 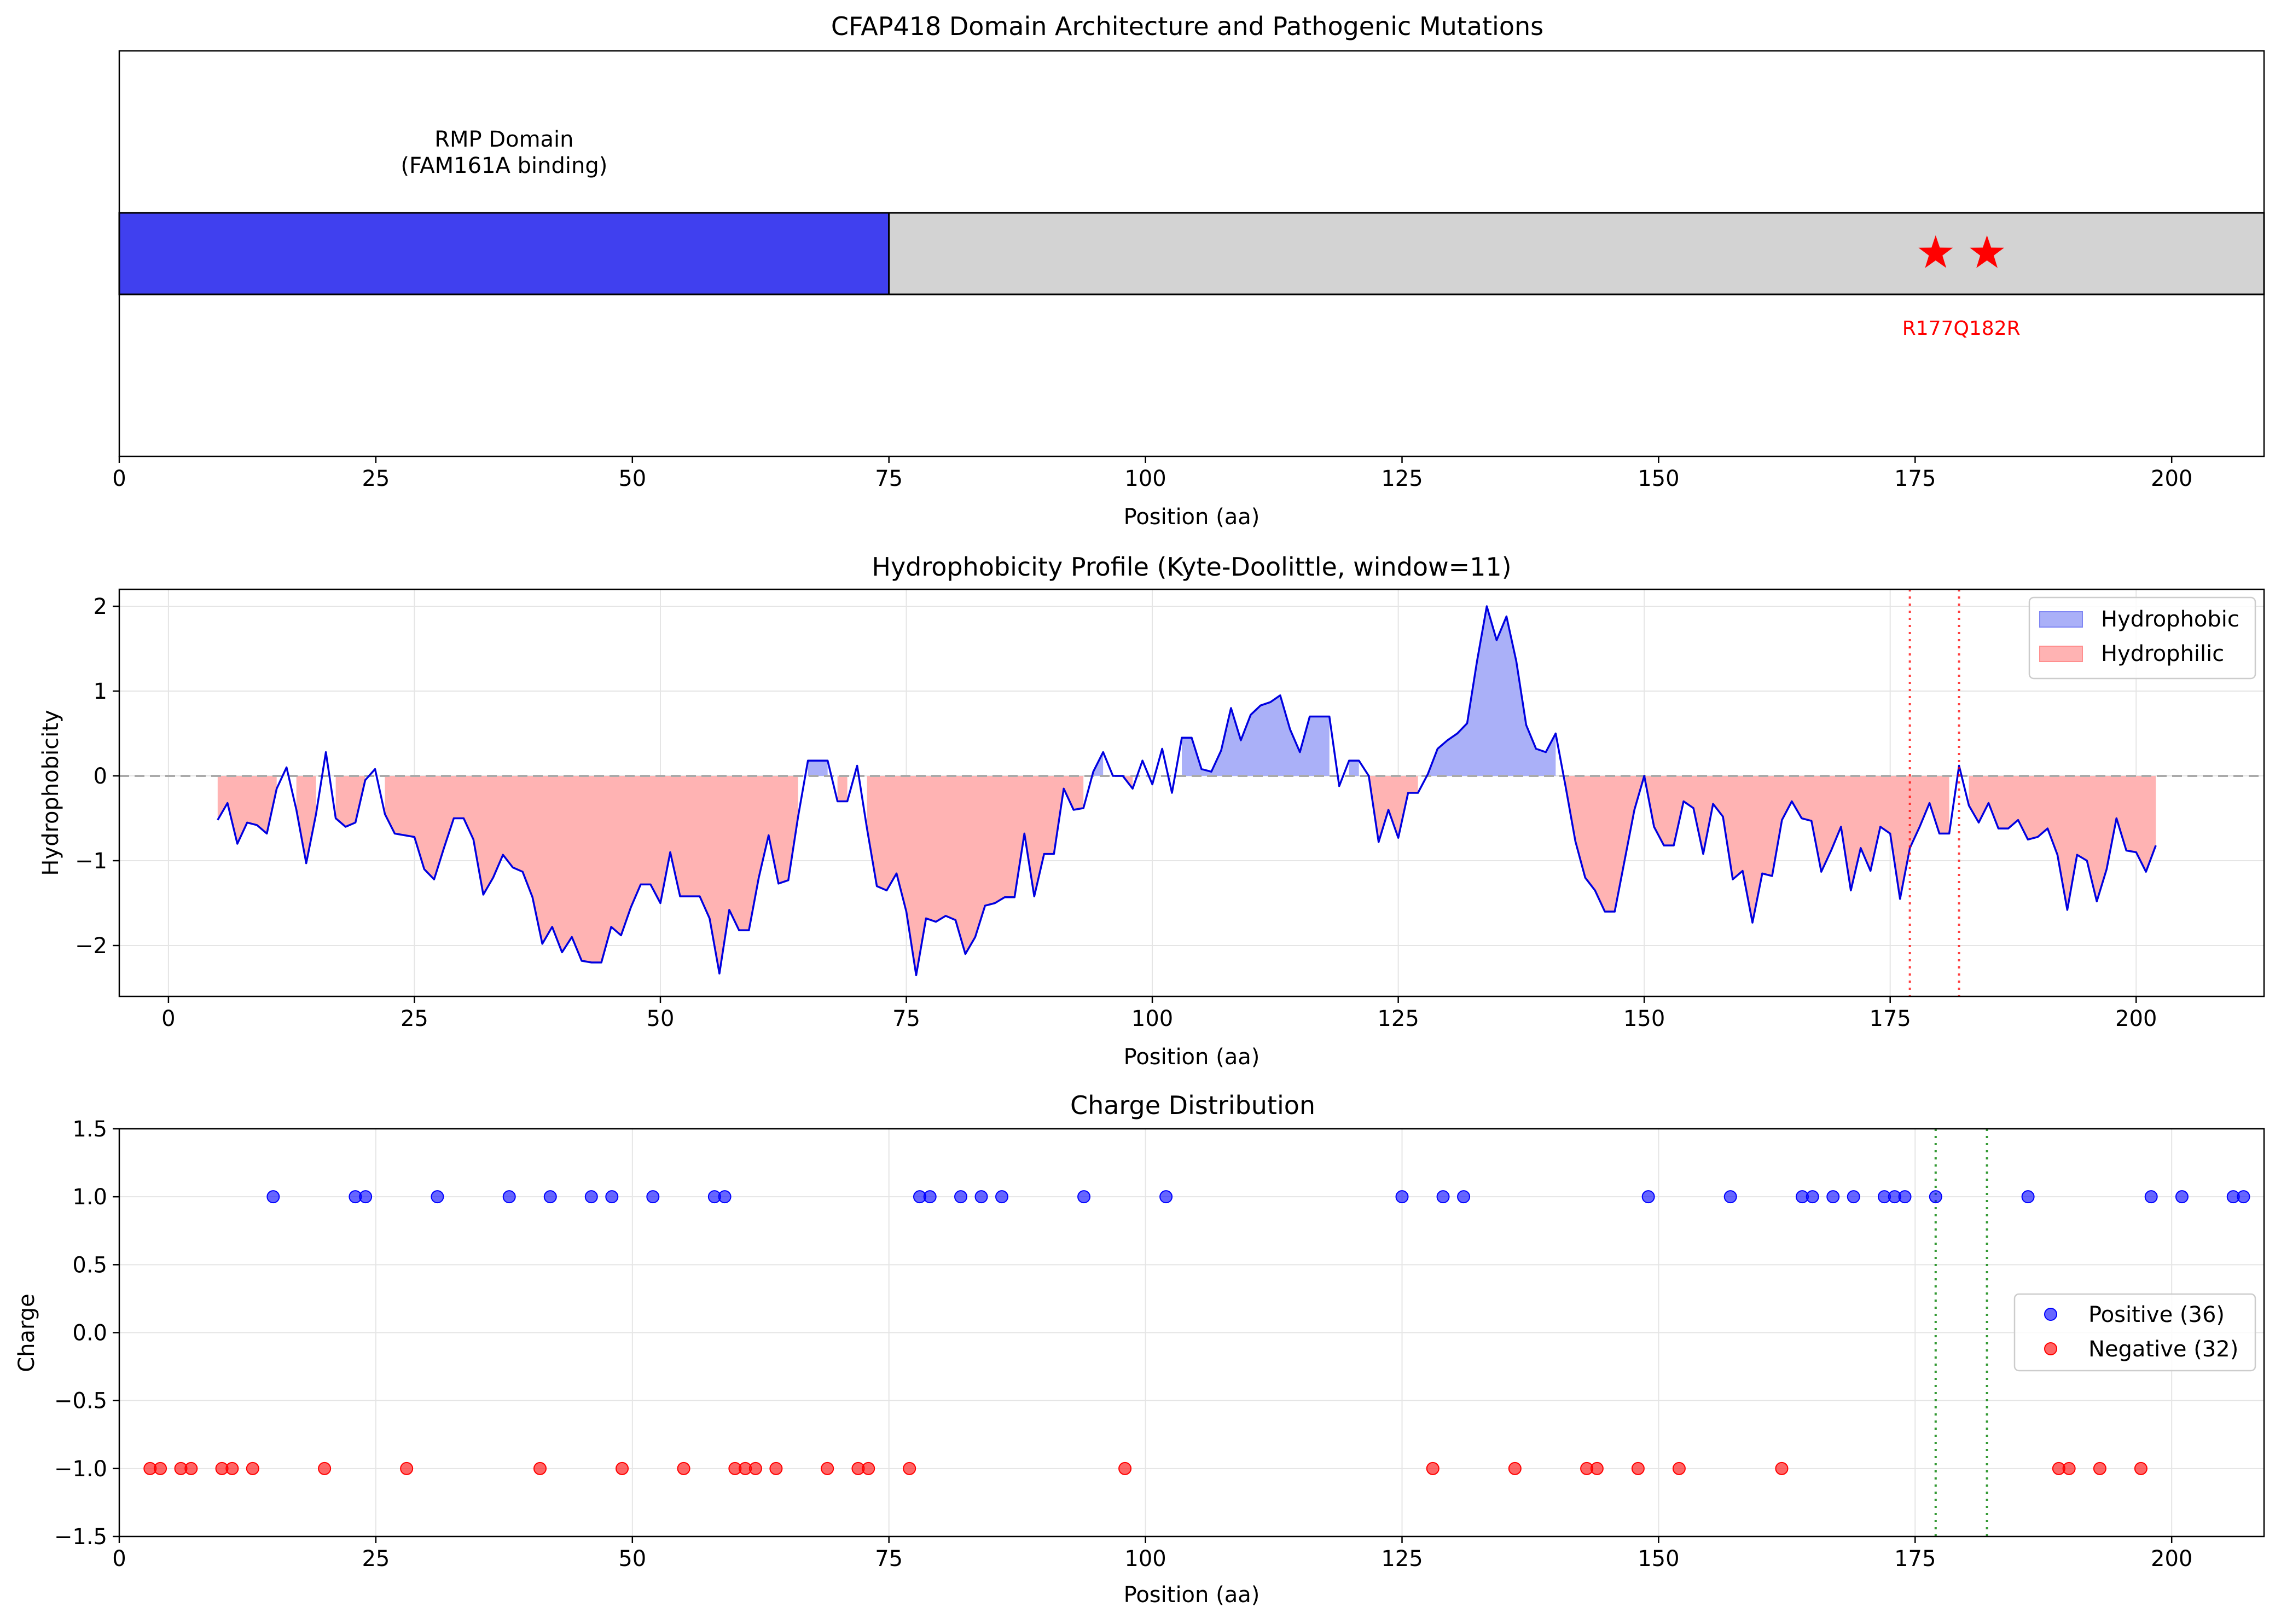 What do you see at coordinates (80, 1469) in the screenshot?
I see `y-tick-label: −1.0` at bounding box center [80, 1469].